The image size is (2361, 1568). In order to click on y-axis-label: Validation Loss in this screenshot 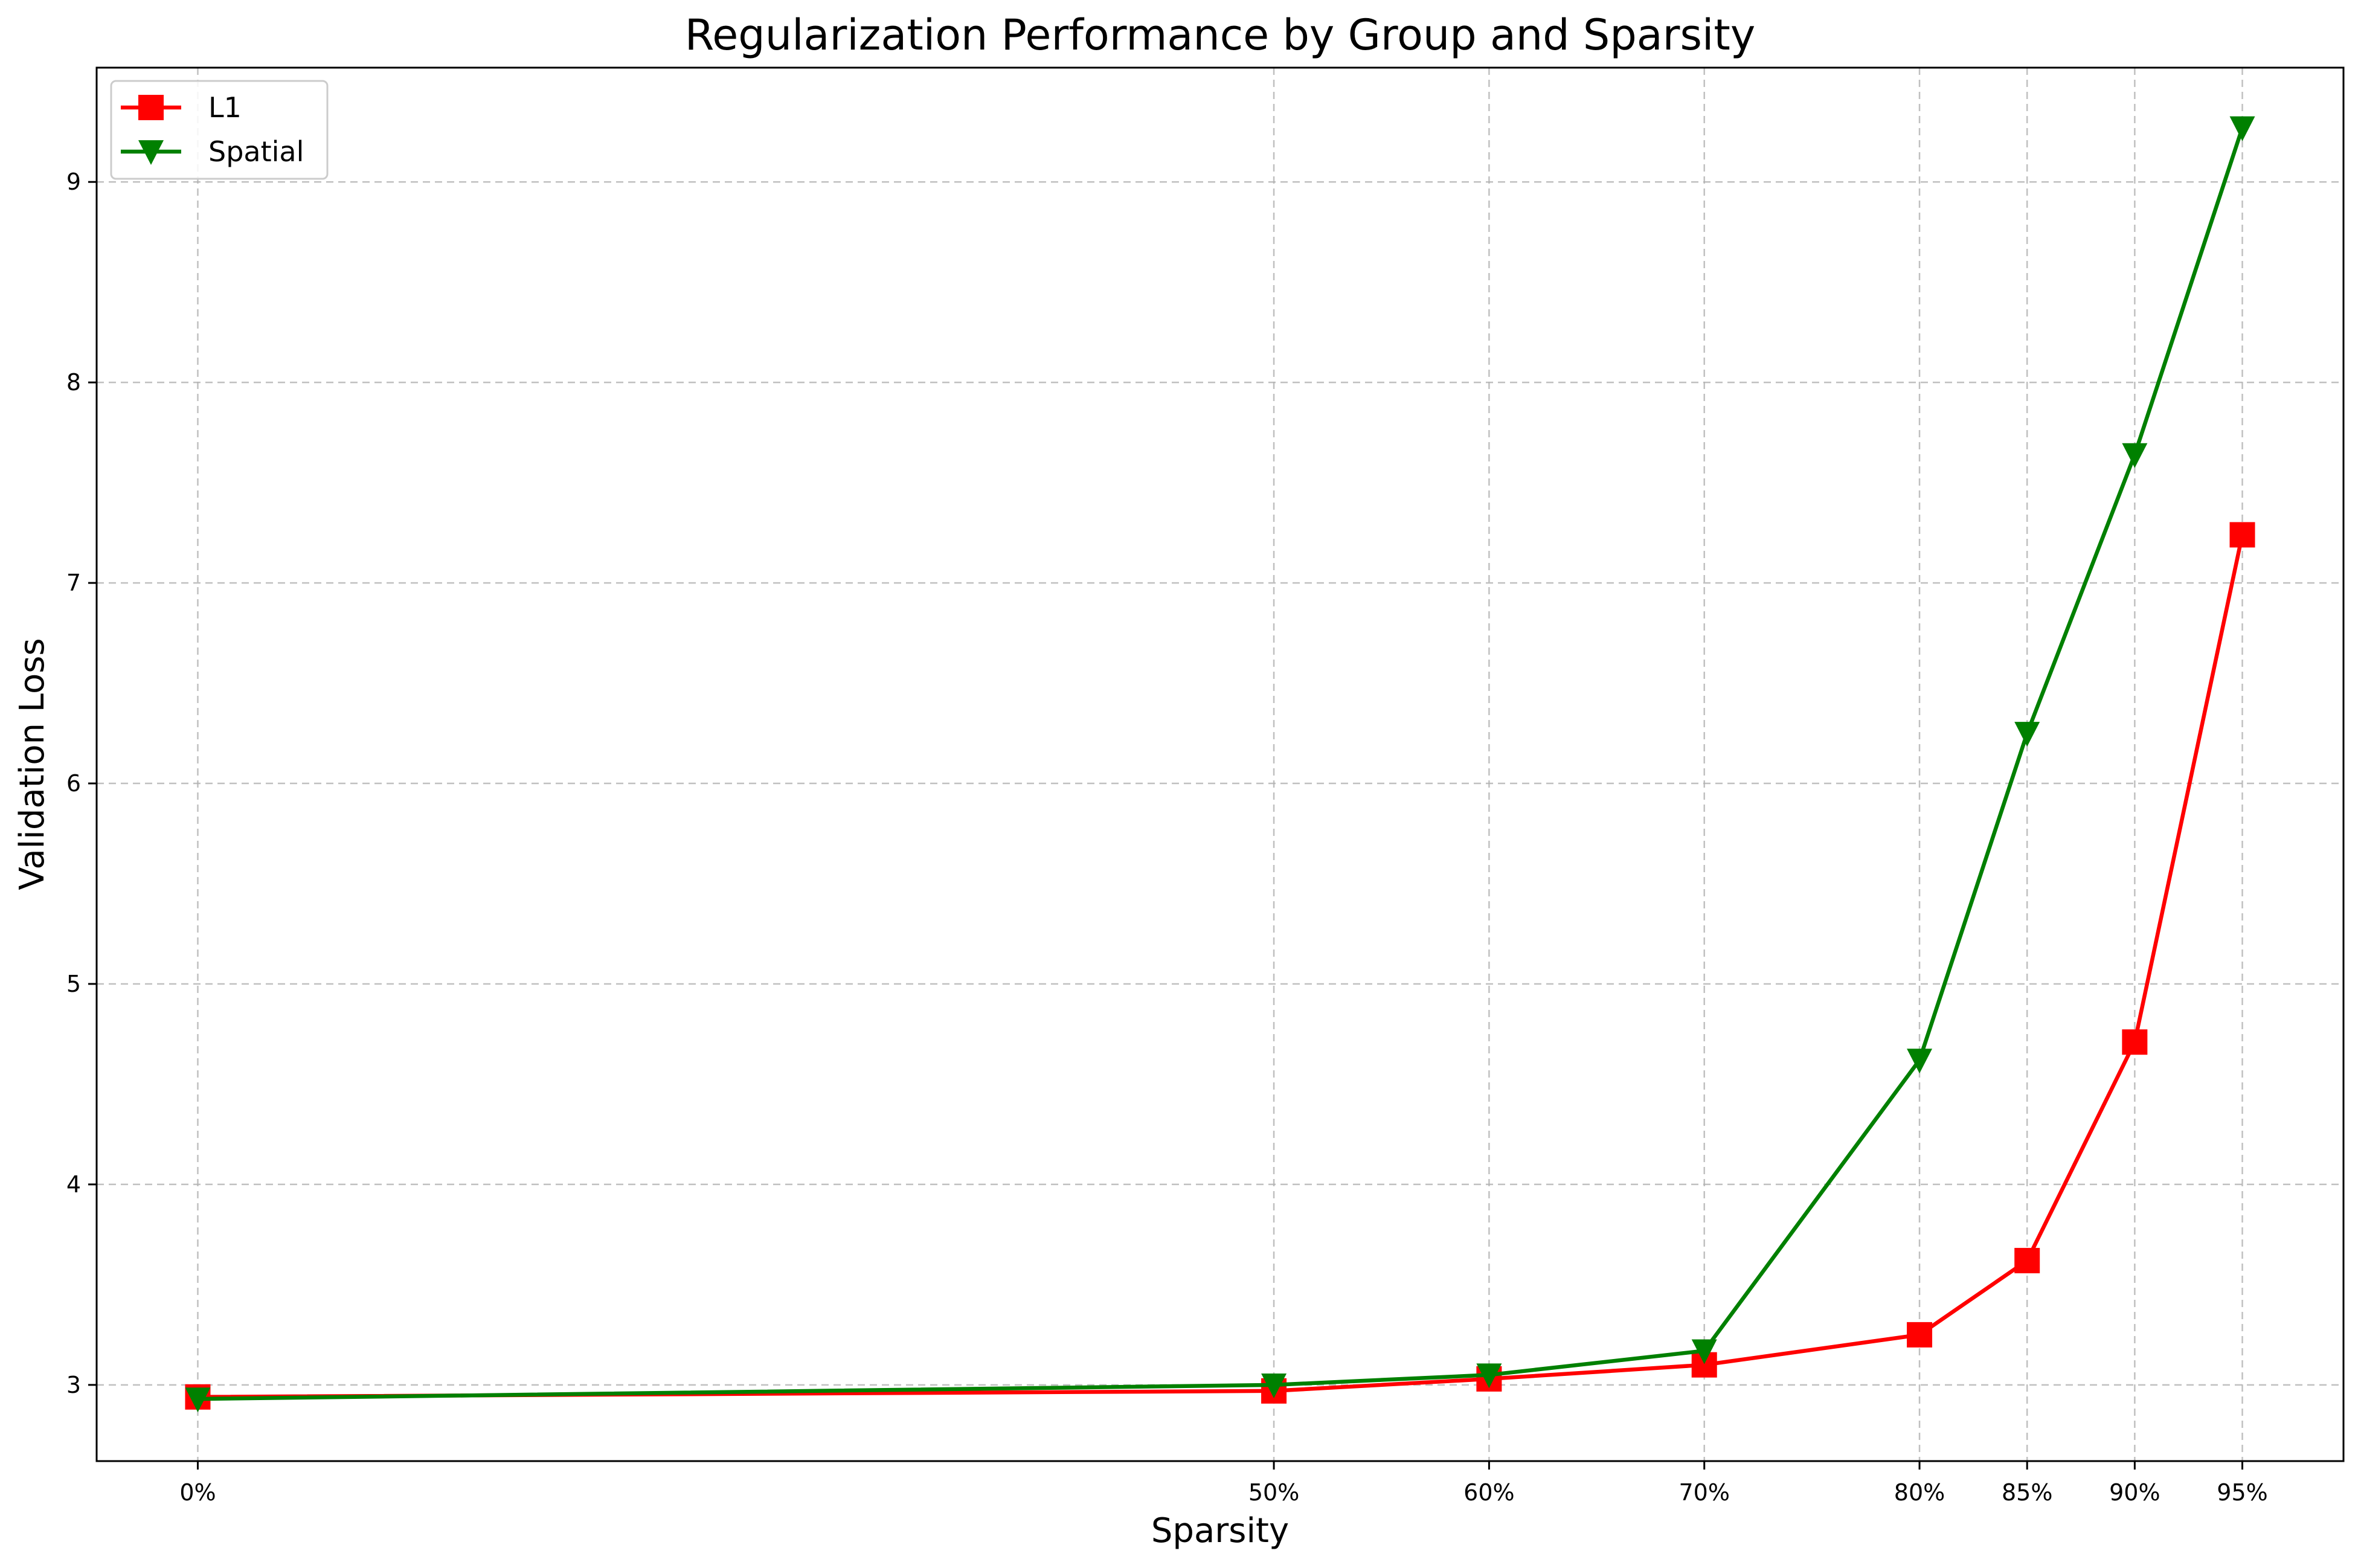, I will do `click(32, 764)`.